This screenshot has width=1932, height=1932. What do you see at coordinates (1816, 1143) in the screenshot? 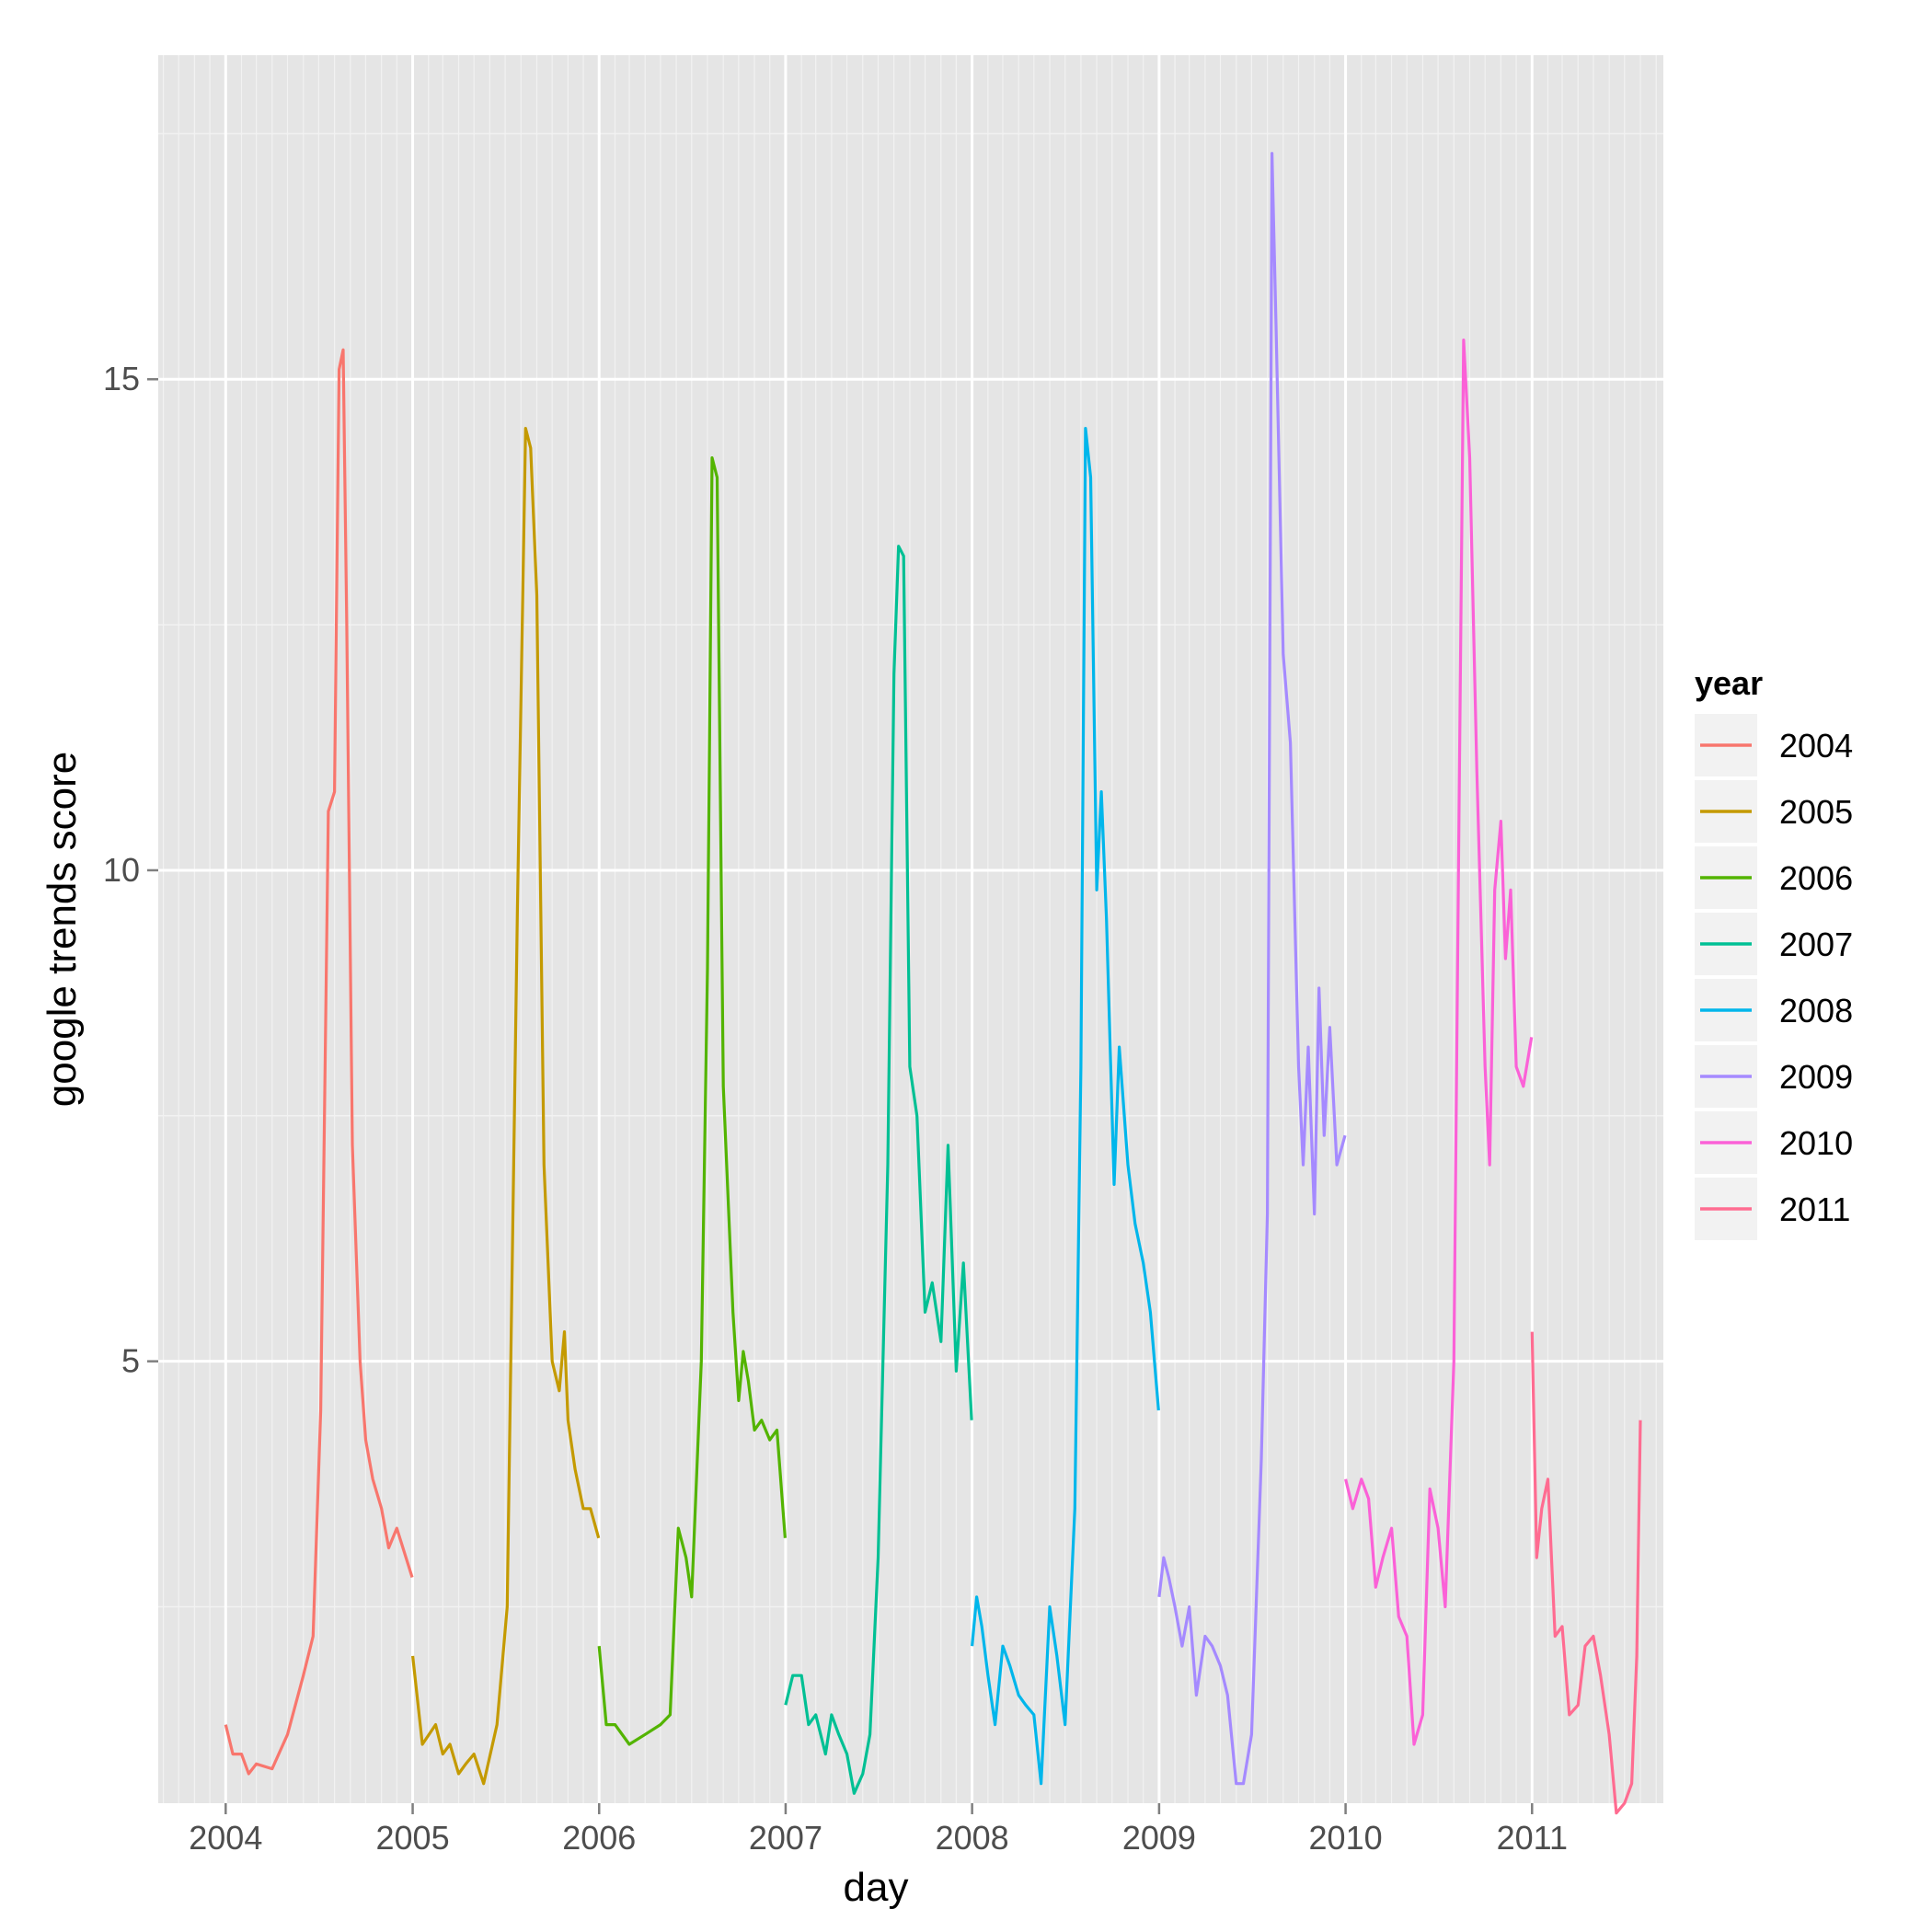
I see `legend-label: 2010` at bounding box center [1816, 1143].